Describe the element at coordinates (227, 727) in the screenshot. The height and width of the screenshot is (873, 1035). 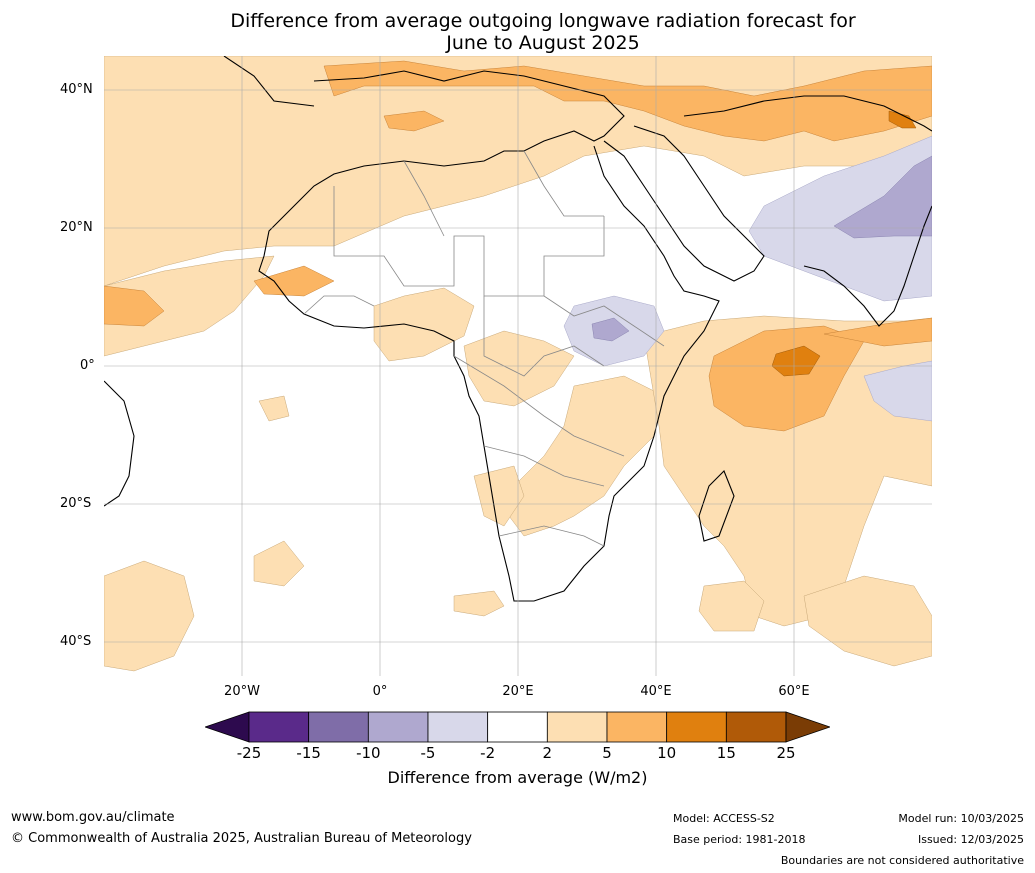
I see `colorbar-extend-low` at that location.